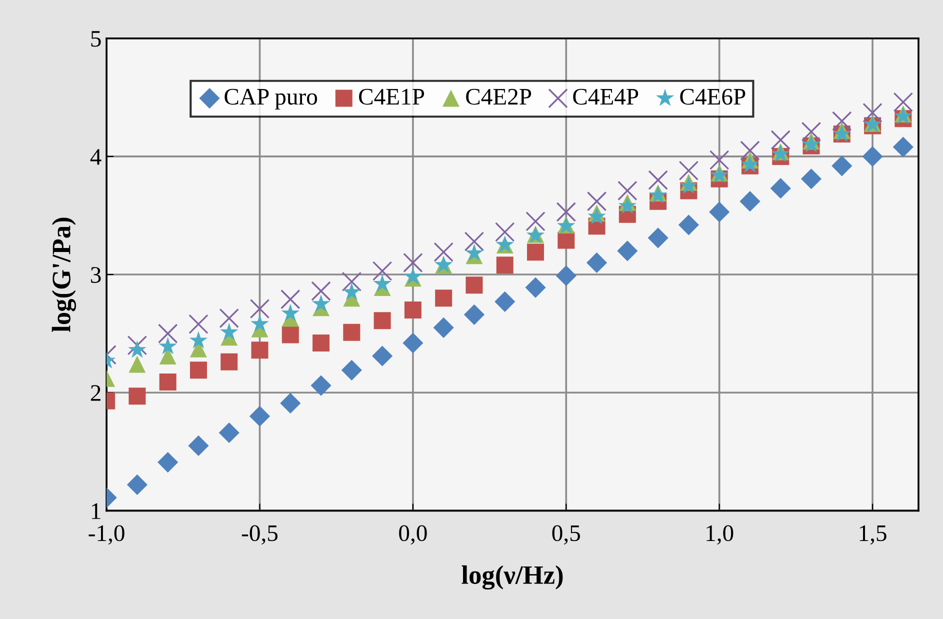  I want to click on y-tick-label: 4, so click(96, 157).